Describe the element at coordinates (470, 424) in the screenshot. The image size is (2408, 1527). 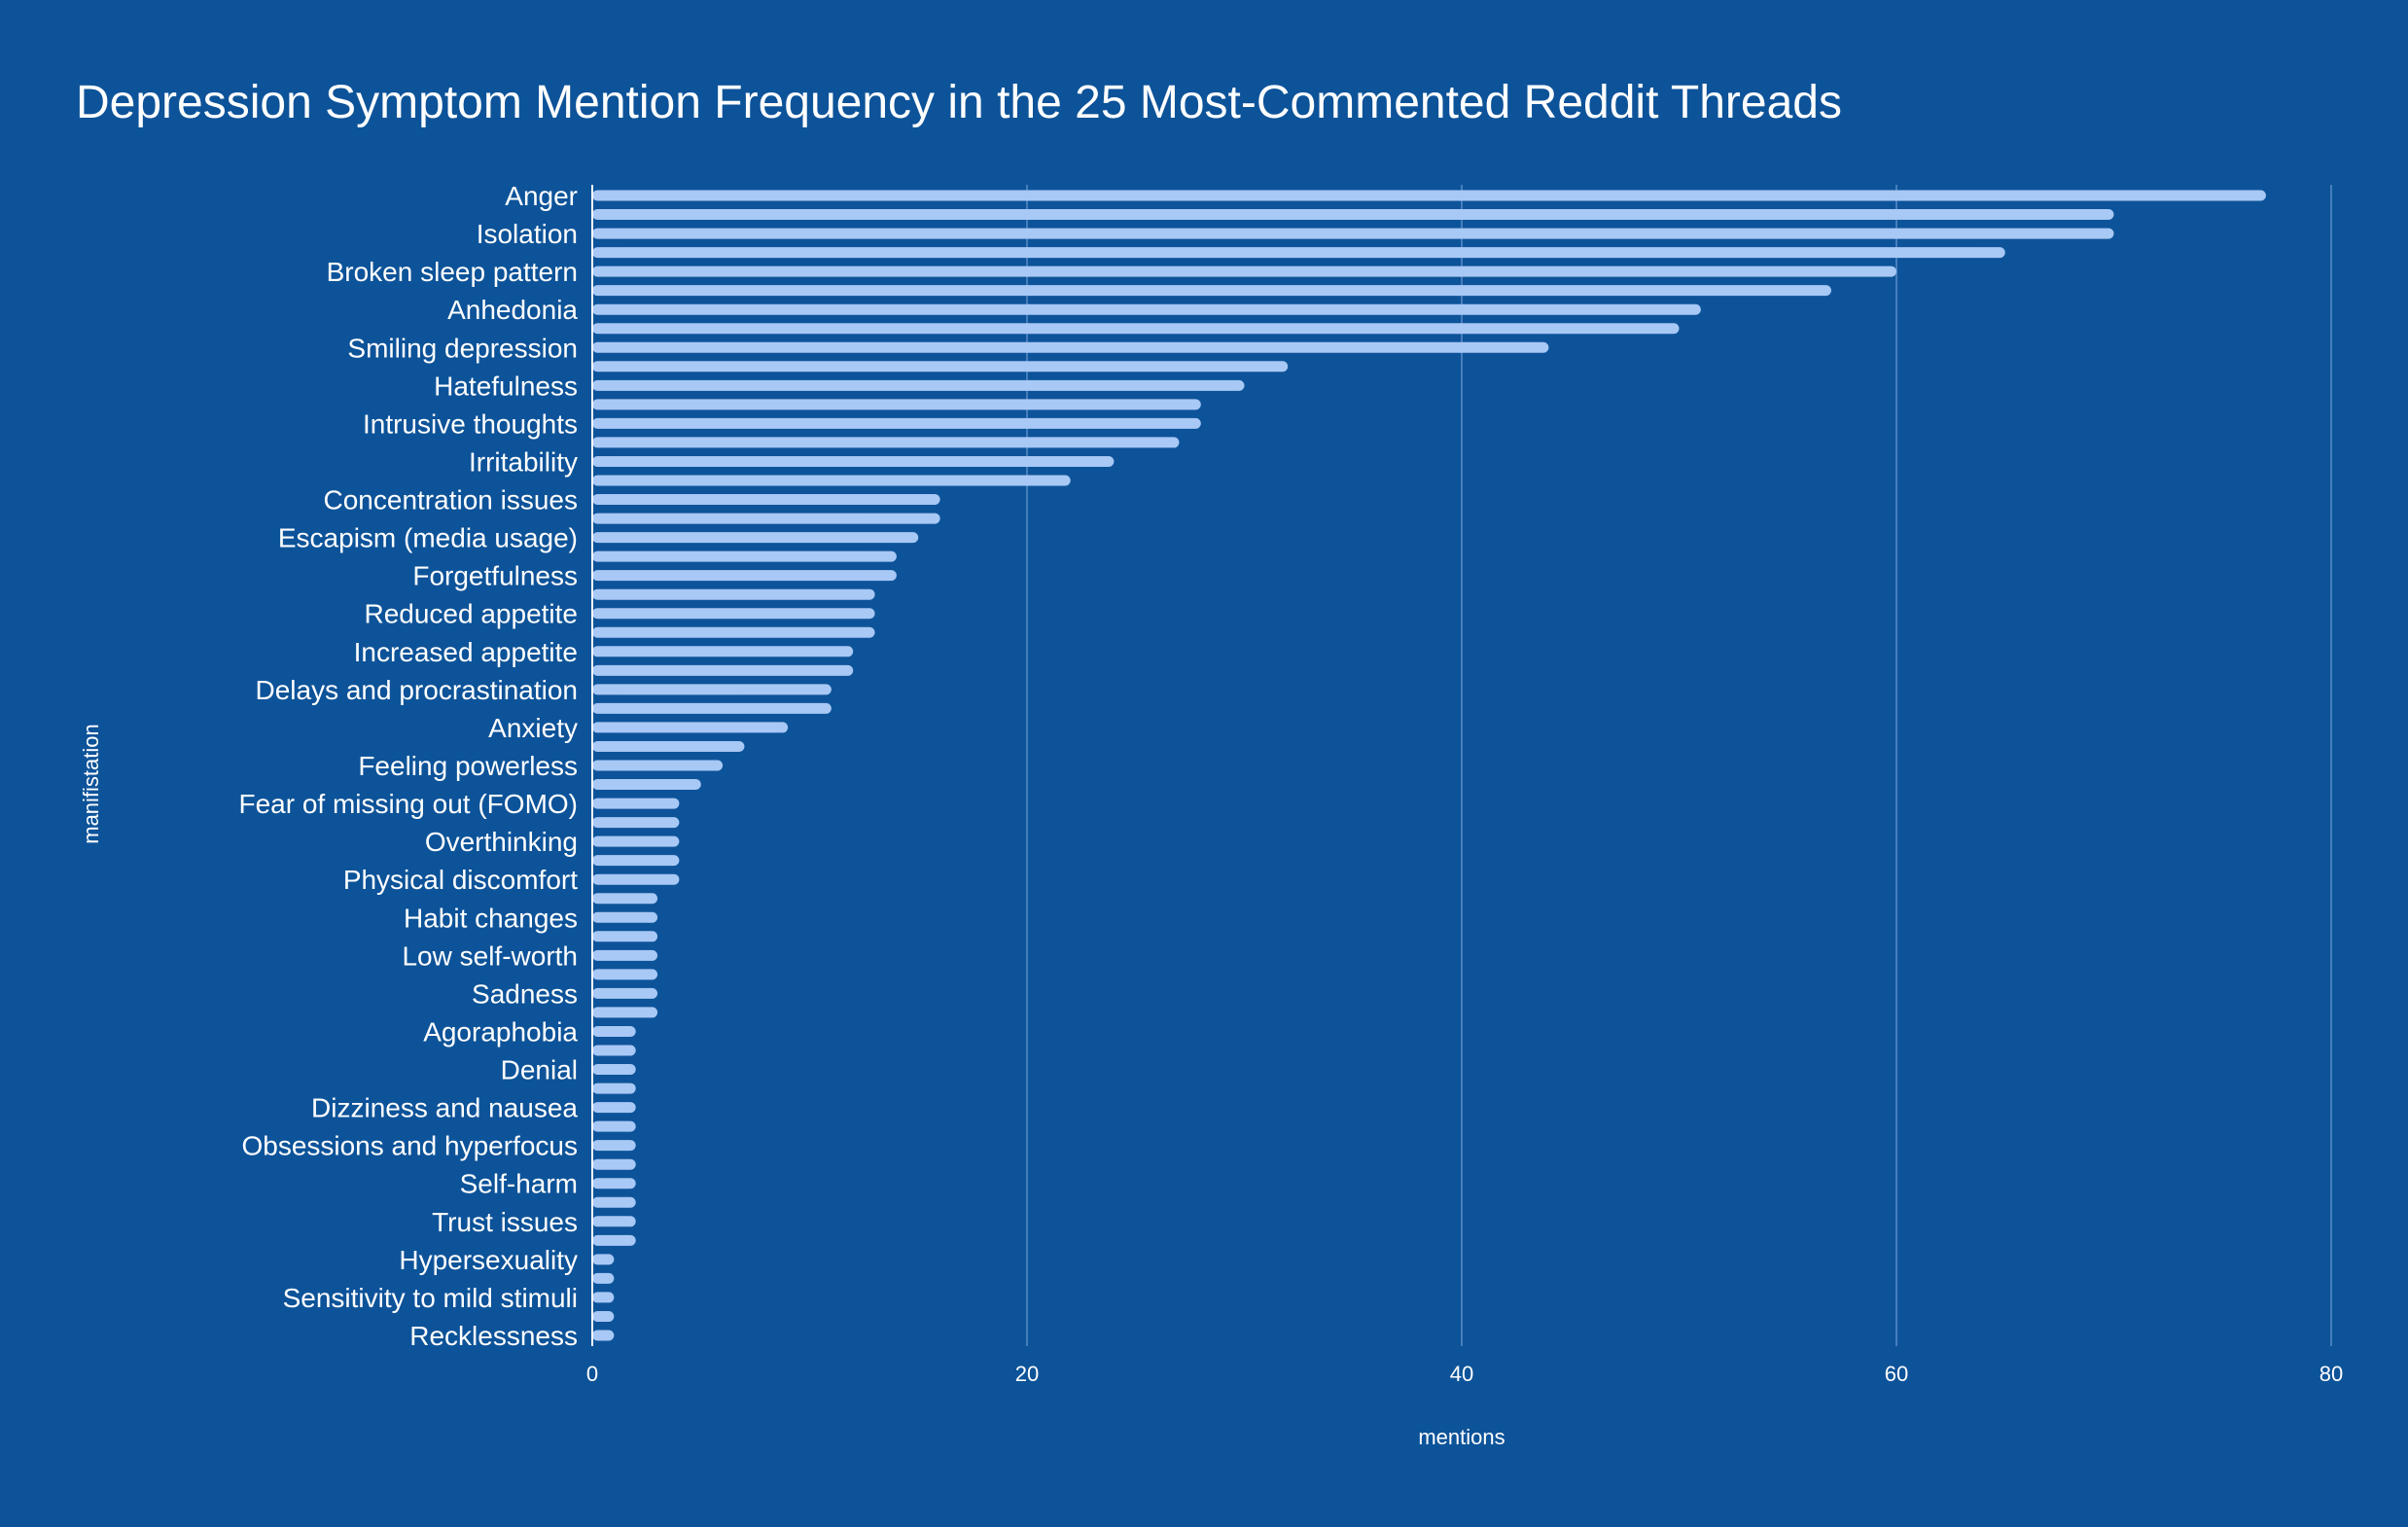
I see `category-label: Intrusive thoughts` at that location.